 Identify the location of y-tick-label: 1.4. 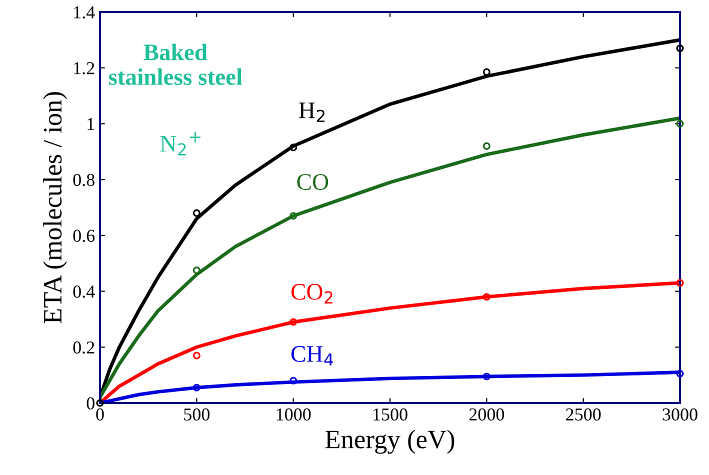
(84, 12).